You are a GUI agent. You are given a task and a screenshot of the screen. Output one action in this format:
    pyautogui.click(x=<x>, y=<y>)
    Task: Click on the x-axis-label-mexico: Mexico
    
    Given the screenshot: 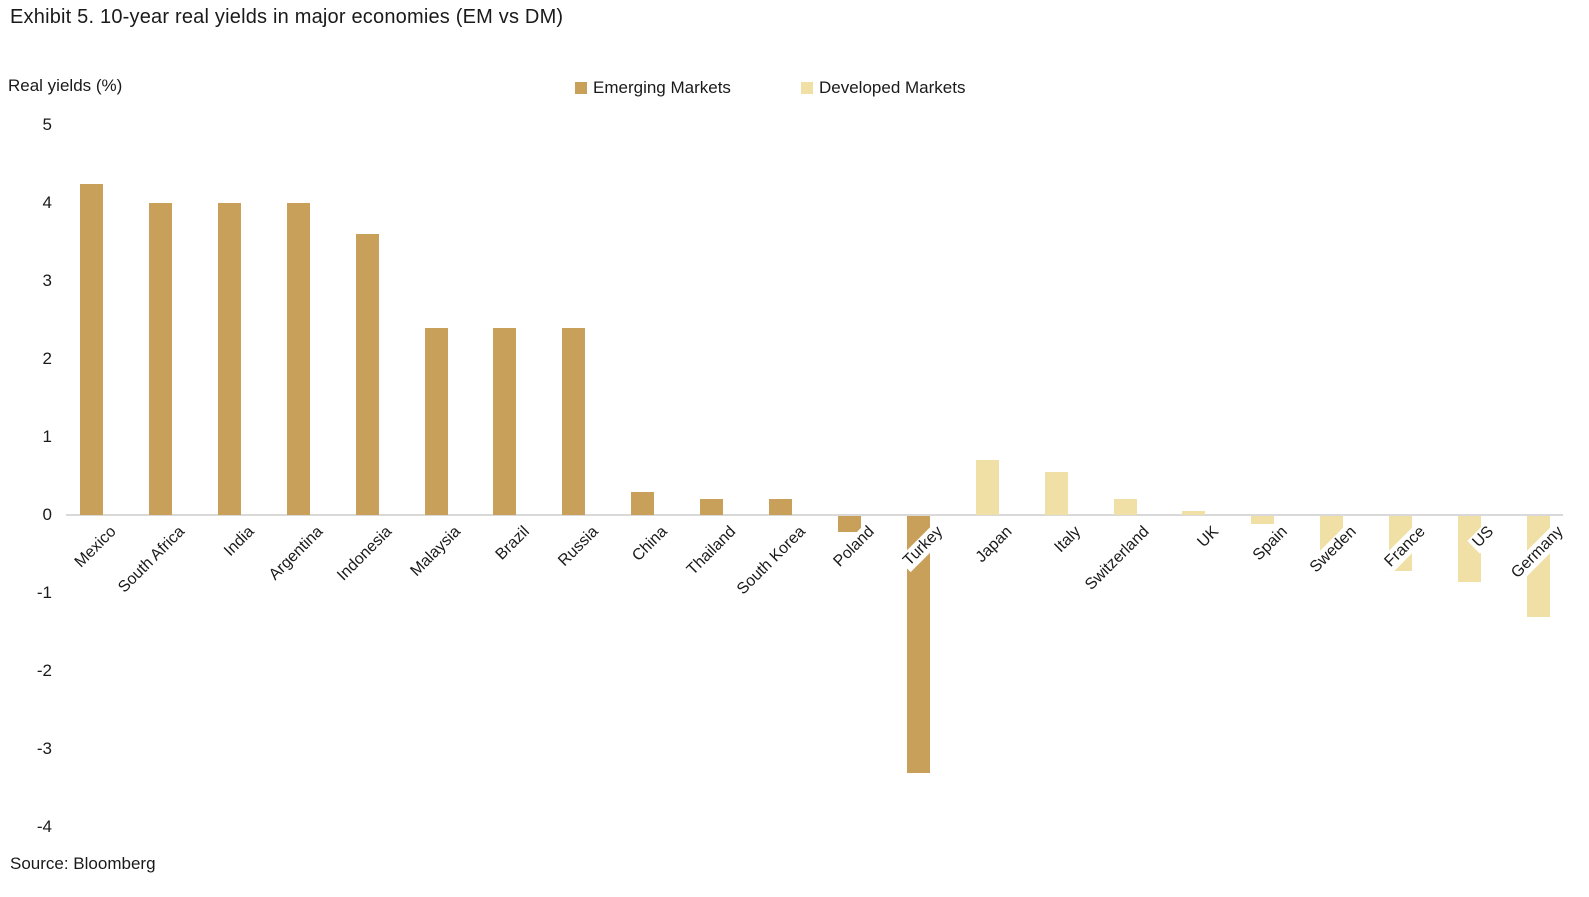 What is the action you would take?
    pyautogui.click(x=96, y=547)
    